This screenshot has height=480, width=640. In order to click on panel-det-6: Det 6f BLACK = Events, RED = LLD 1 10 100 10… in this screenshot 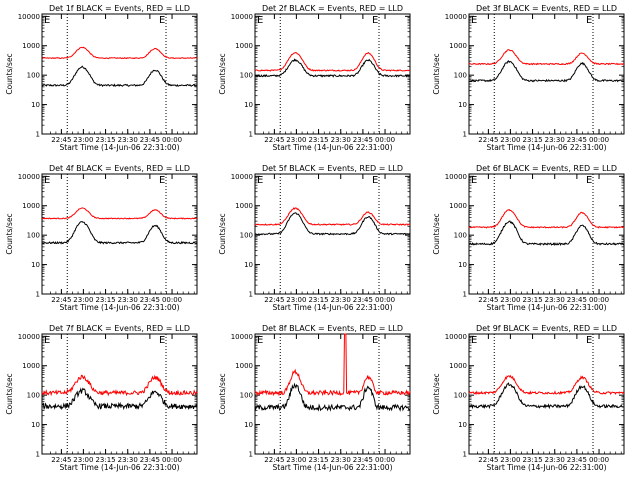, I will do `click(528, 238)`.